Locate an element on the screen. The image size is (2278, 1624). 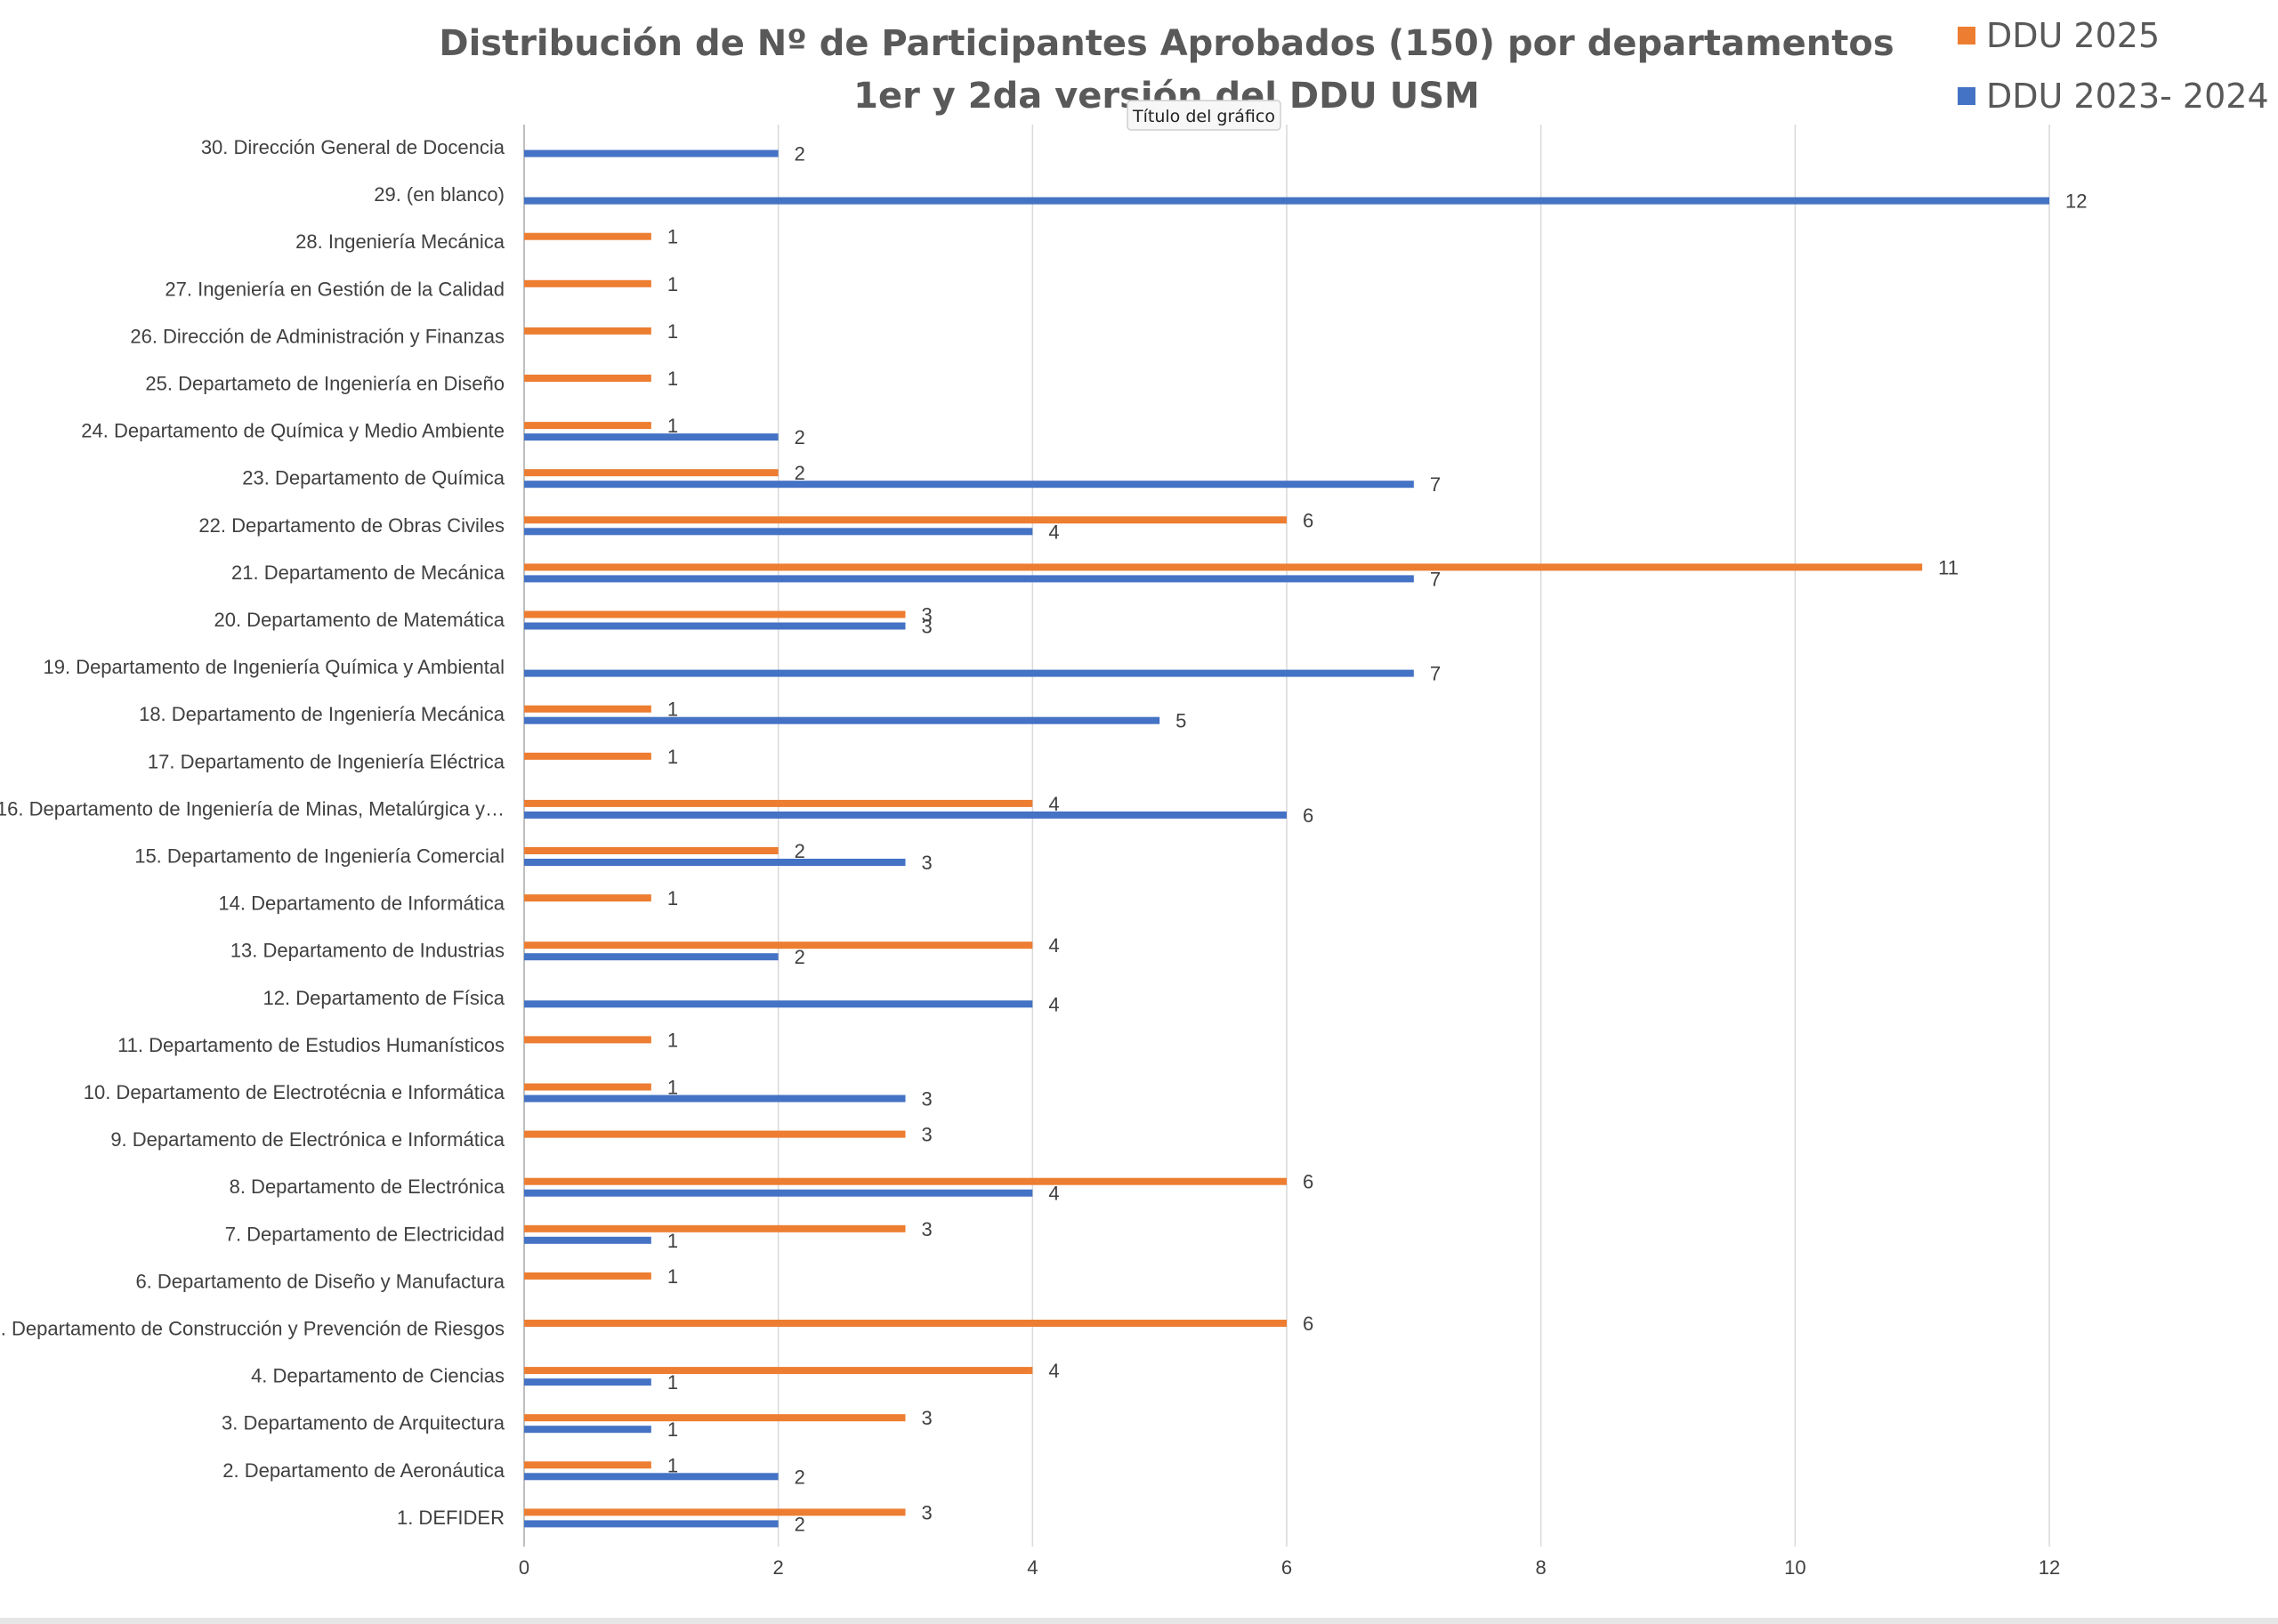
data-label-ddu-2025-18-departamento-de-ingenieria-mecanica: 1 is located at coordinates (672, 710).